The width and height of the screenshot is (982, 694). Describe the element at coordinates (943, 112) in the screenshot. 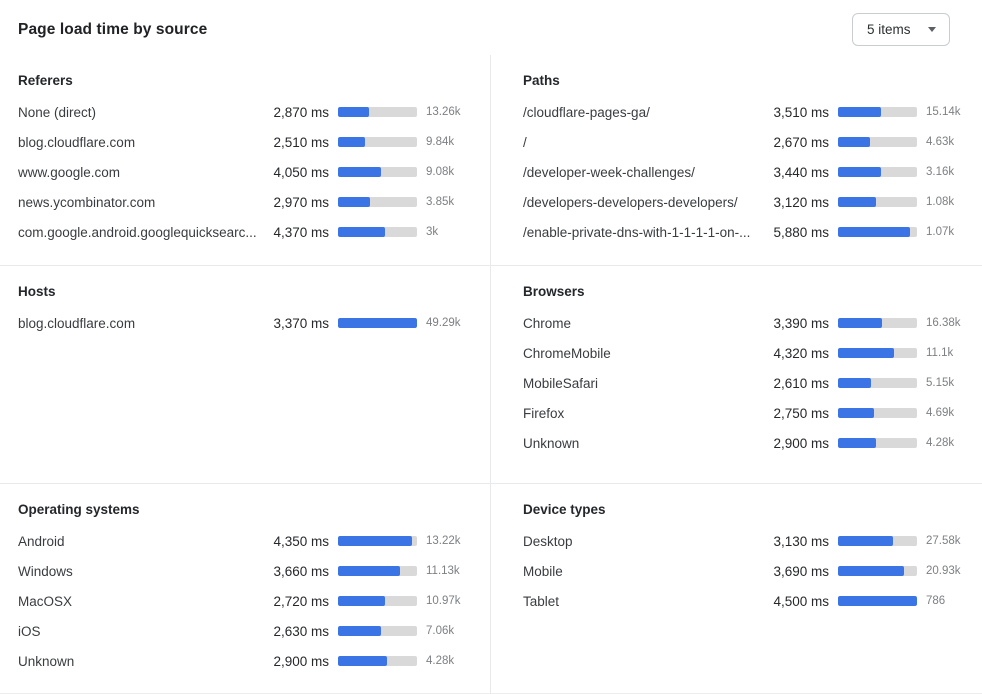

I see `row-count: 15.14k` at that location.